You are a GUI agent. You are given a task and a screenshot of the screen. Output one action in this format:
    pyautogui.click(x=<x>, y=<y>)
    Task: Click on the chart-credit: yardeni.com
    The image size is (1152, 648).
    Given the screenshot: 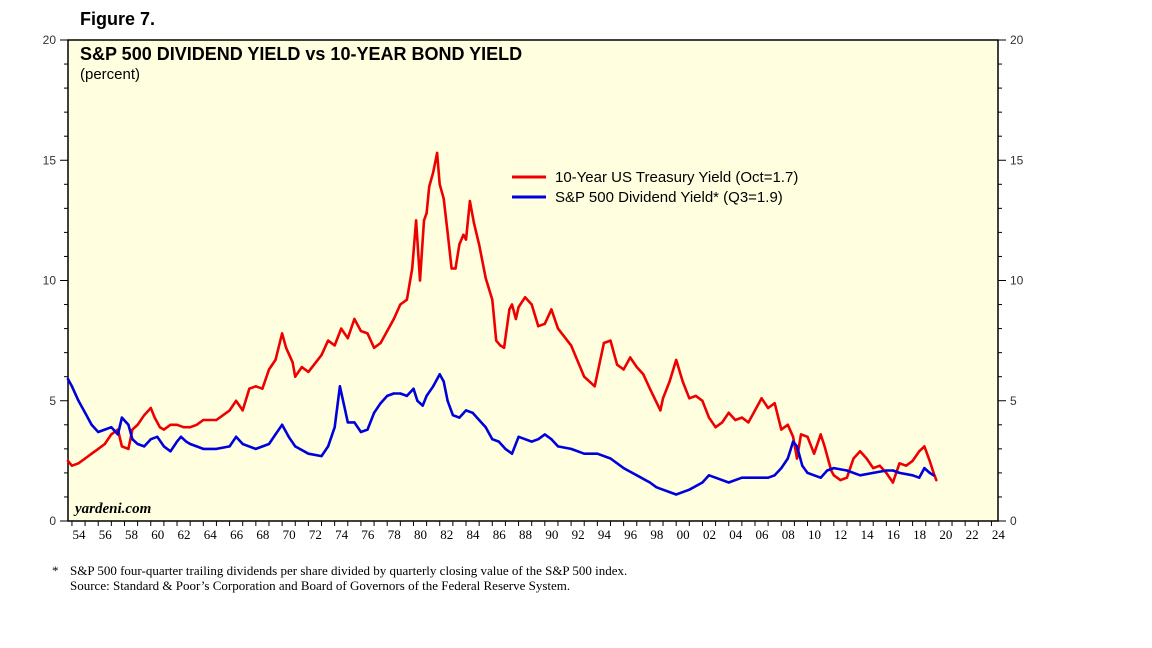 What is the action you would take?
    pyautogui.click(x=112, y=509)
    